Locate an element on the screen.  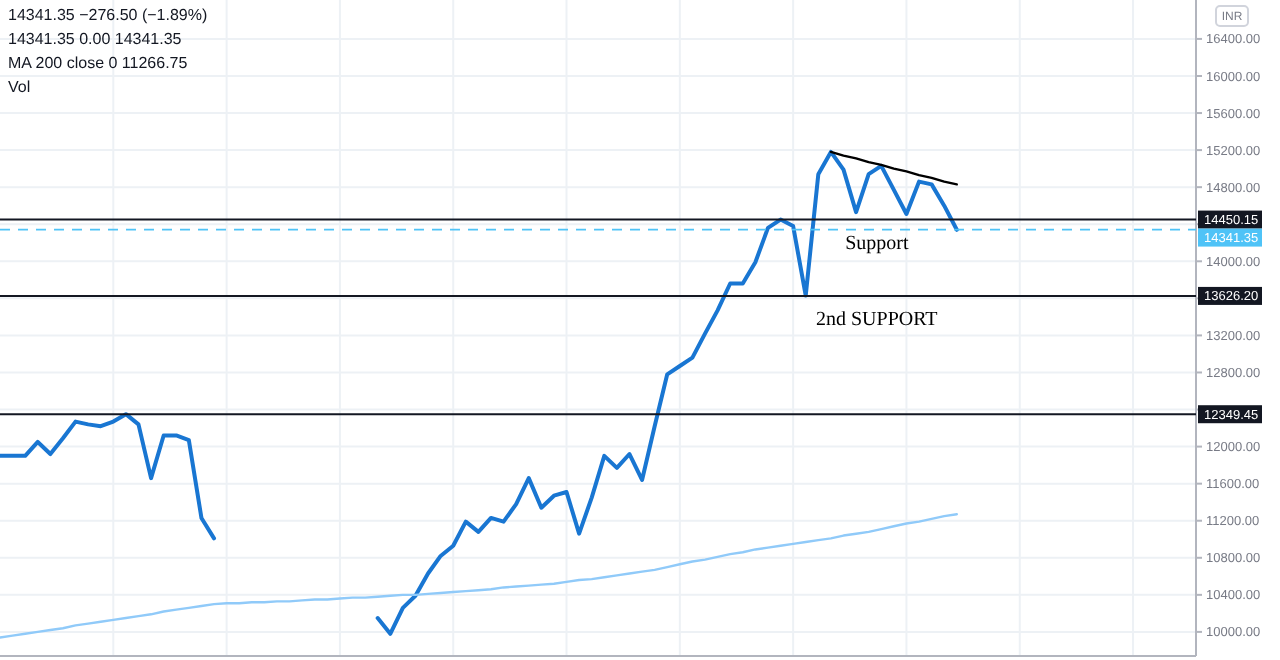
annotation: 14341.35 0.00 14341.35 is located at coordinates (95, 39).